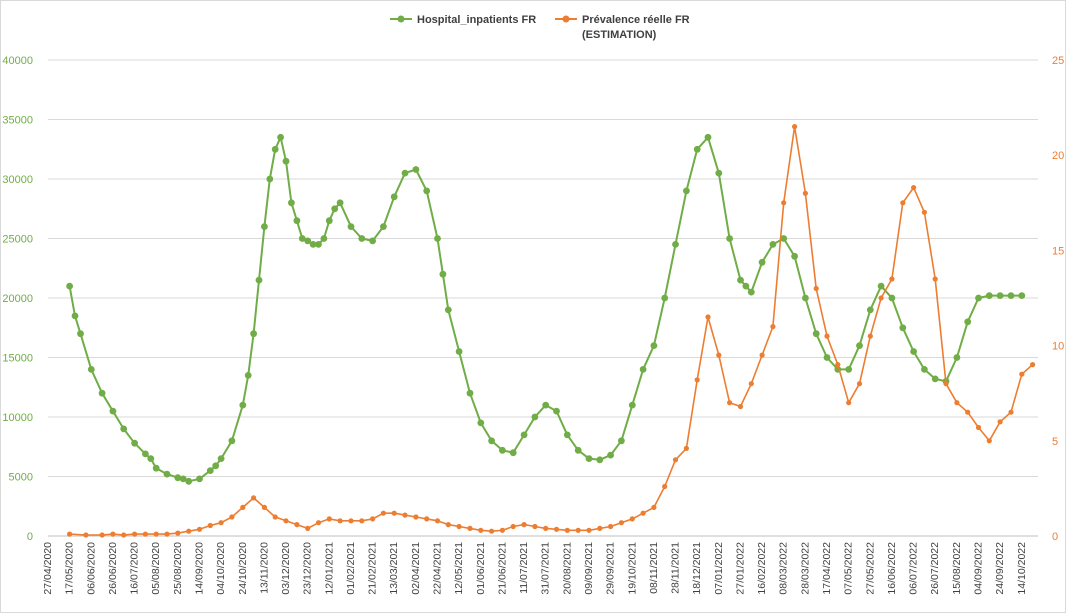  What do you see at coordinates (286, 568) in the screenshot?
I see `x-tick-label: 03/12/2020` at bounding box center [286, 568].